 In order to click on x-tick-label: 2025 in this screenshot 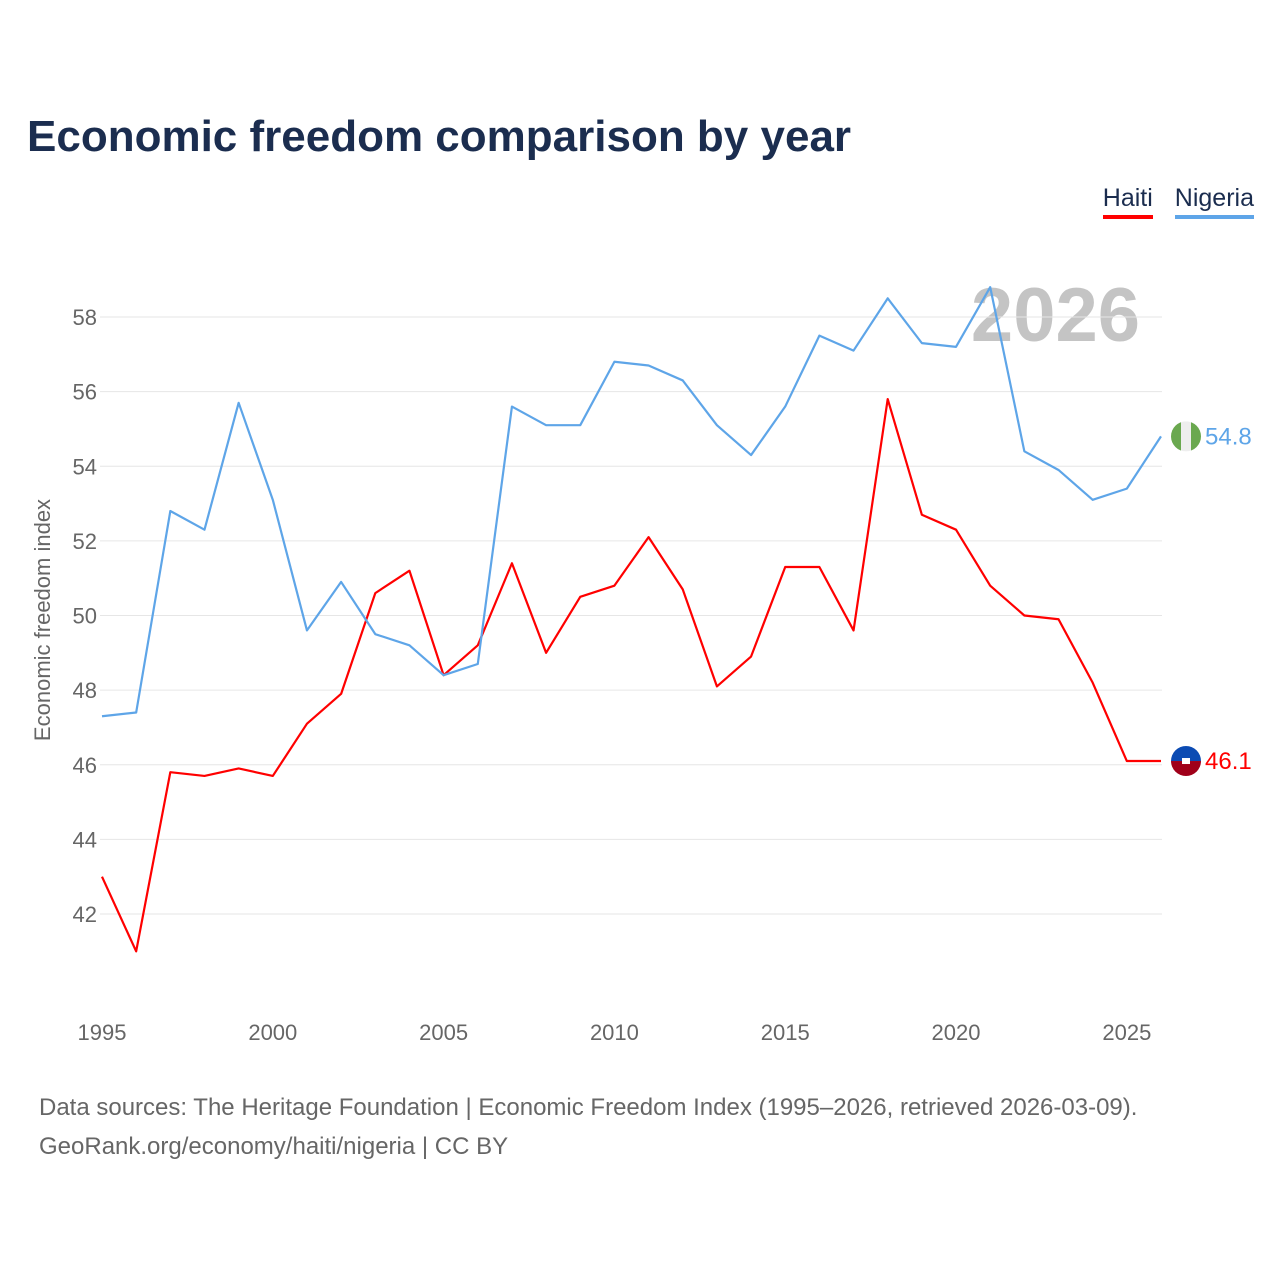, I will do `click(1126, 1032)`.